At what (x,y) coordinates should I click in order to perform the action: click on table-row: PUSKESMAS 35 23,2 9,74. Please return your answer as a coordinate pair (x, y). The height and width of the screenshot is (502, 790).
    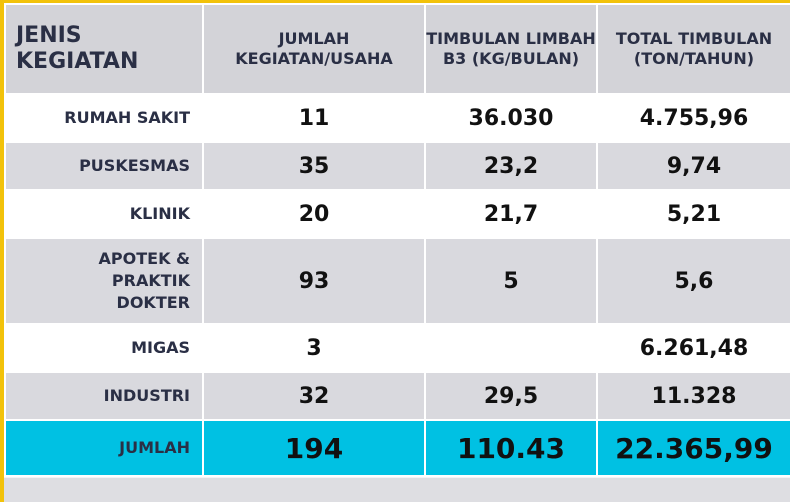
    Looking at the image, I should click on (397, 166).